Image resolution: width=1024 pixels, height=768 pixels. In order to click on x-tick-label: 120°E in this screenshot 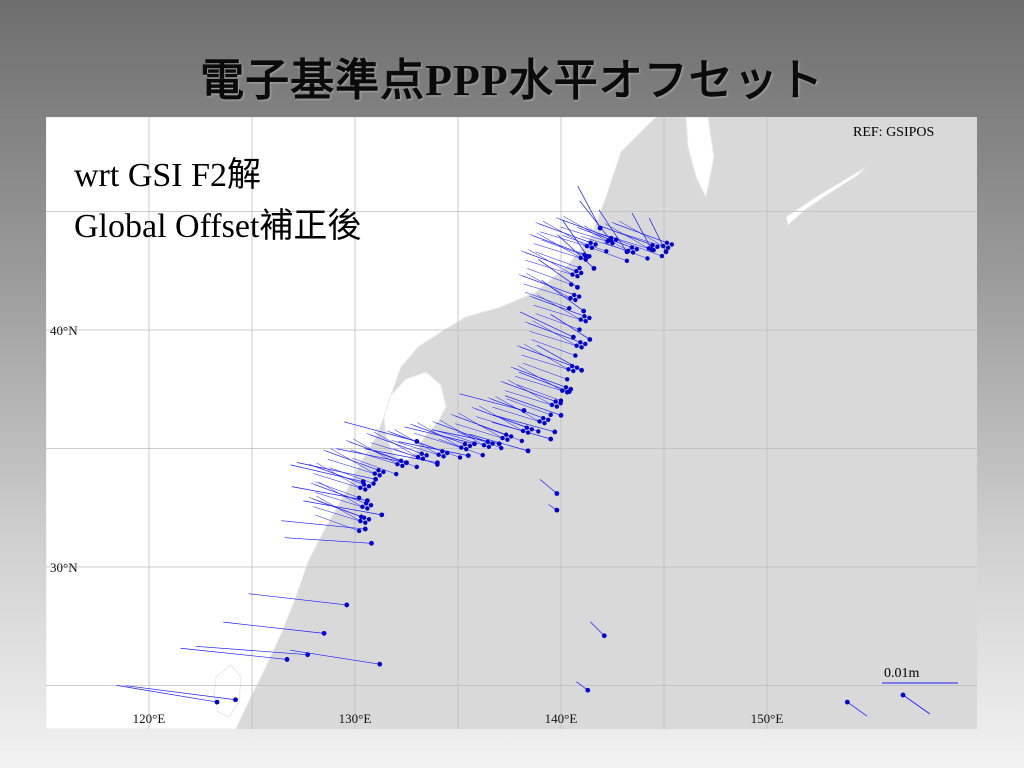, I will do `click(149, 718)`.